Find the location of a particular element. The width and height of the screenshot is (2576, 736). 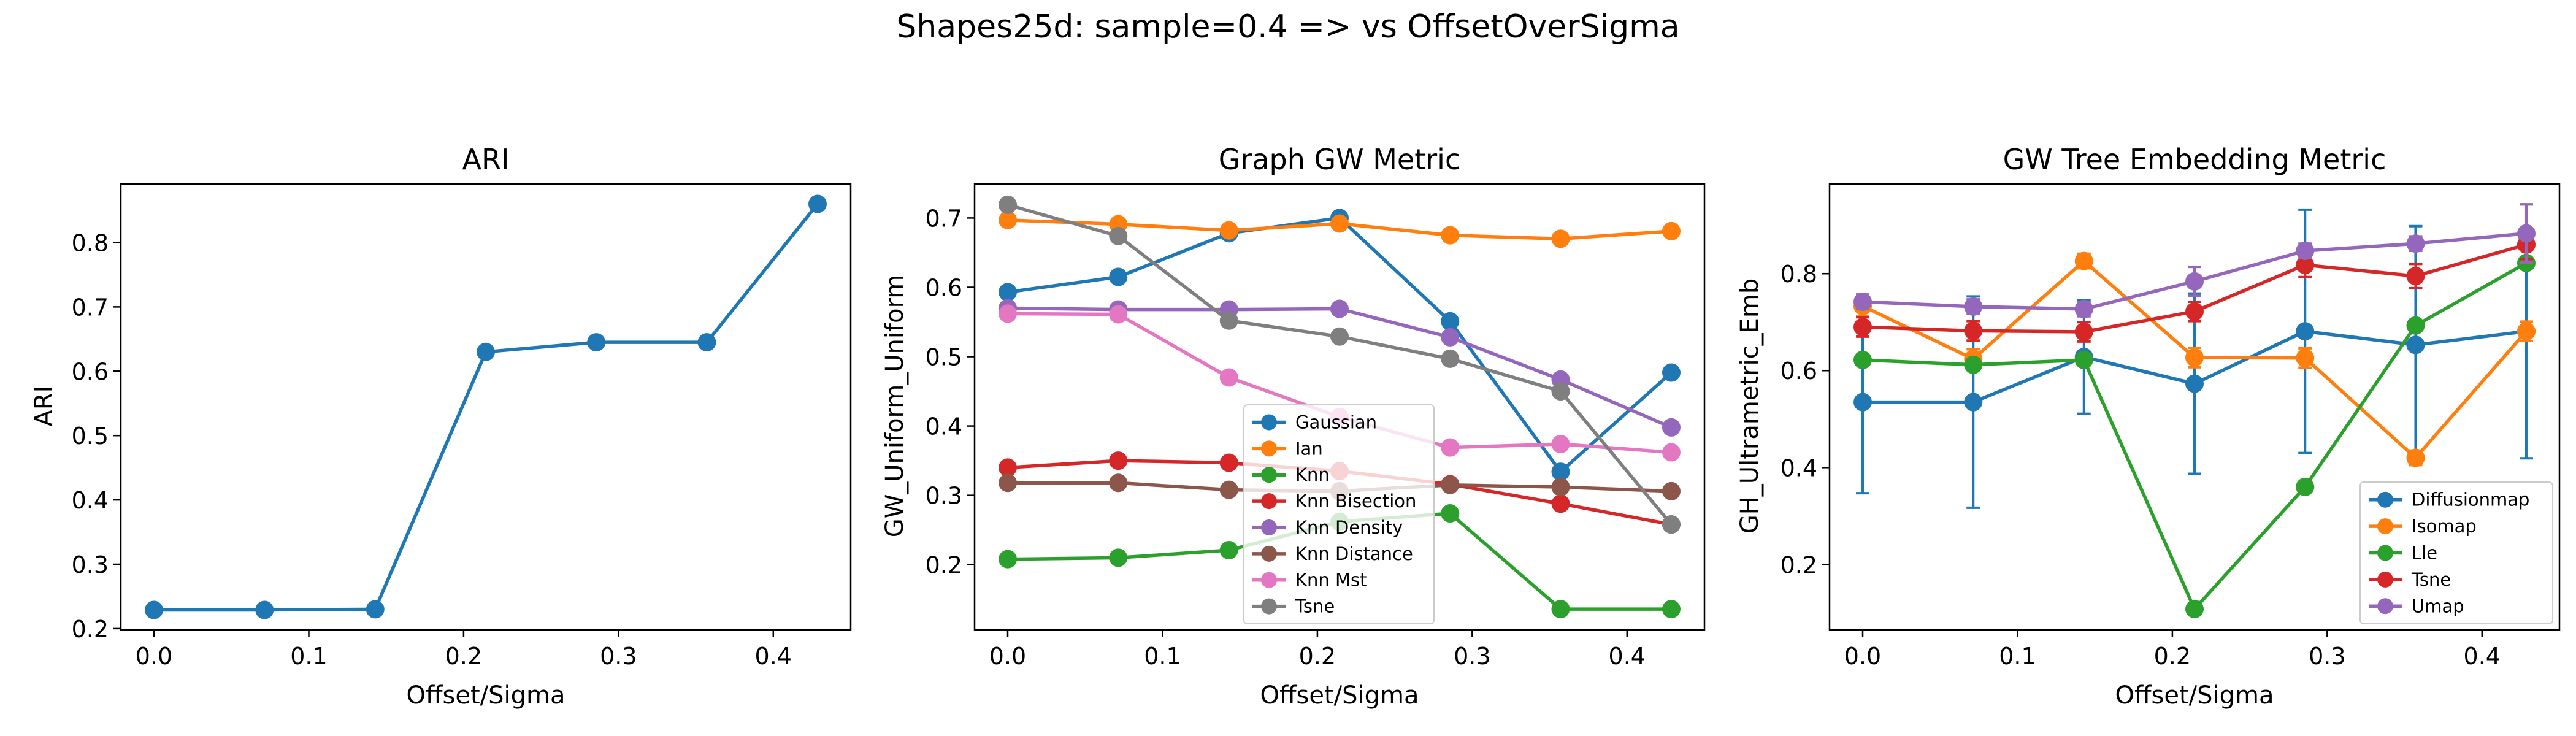

graph-gw-xtick-label: 0.0 is located at coordinates (1007, 656).